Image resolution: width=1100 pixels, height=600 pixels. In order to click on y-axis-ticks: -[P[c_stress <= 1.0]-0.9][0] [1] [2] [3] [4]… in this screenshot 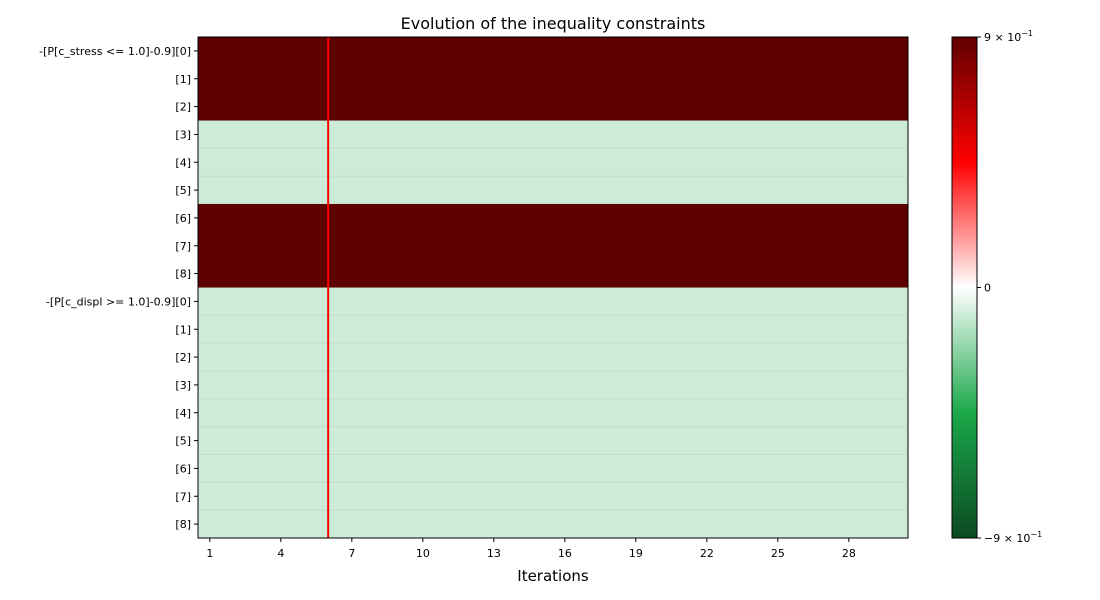, I will do `click(118, 288)`.